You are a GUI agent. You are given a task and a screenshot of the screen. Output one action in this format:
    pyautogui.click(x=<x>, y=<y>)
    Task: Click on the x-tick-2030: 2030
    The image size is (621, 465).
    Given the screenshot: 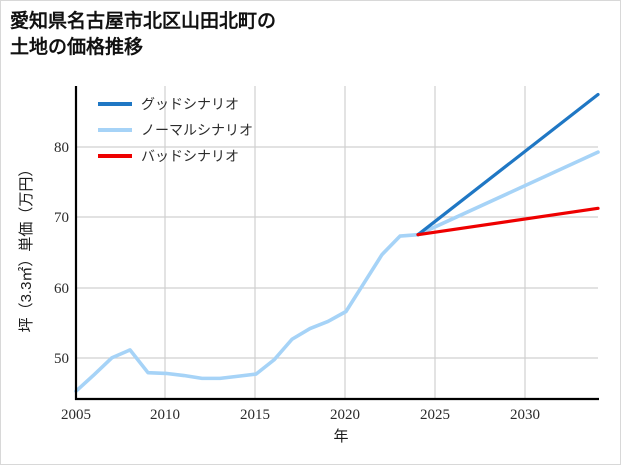 What is the action you would take?
    pyautogui.click(x=525, y=415)
    